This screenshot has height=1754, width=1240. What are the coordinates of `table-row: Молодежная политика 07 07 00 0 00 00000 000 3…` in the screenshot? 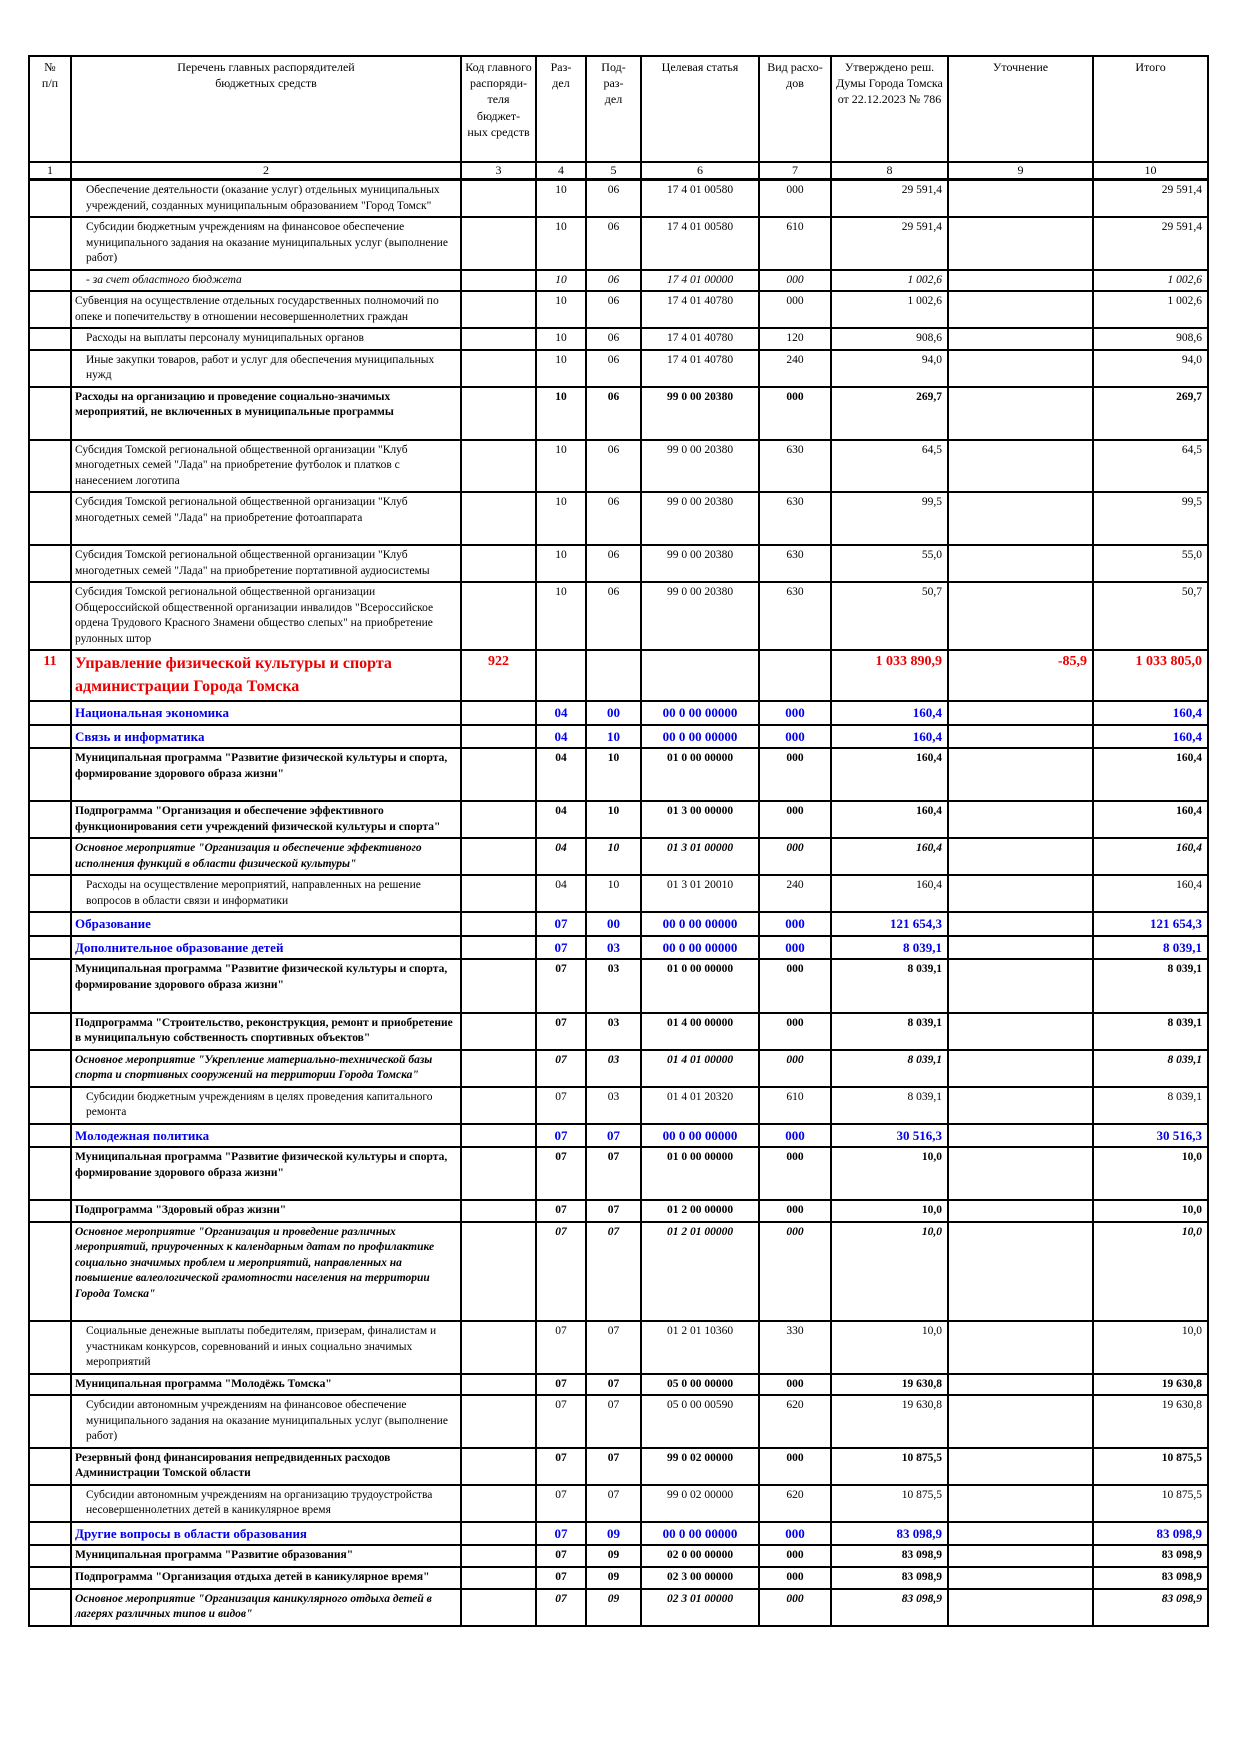 It's located at (618, 1135).